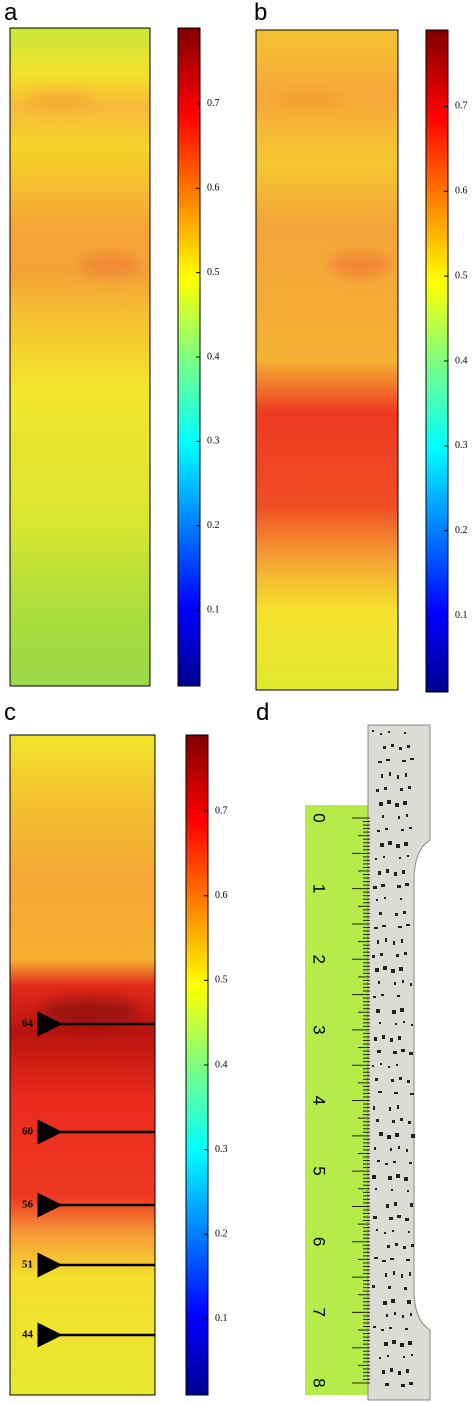  What do you see at coordinates (11, 13) in the screenshot?
I see `panel-label: a` at bounding box center [11, 13].